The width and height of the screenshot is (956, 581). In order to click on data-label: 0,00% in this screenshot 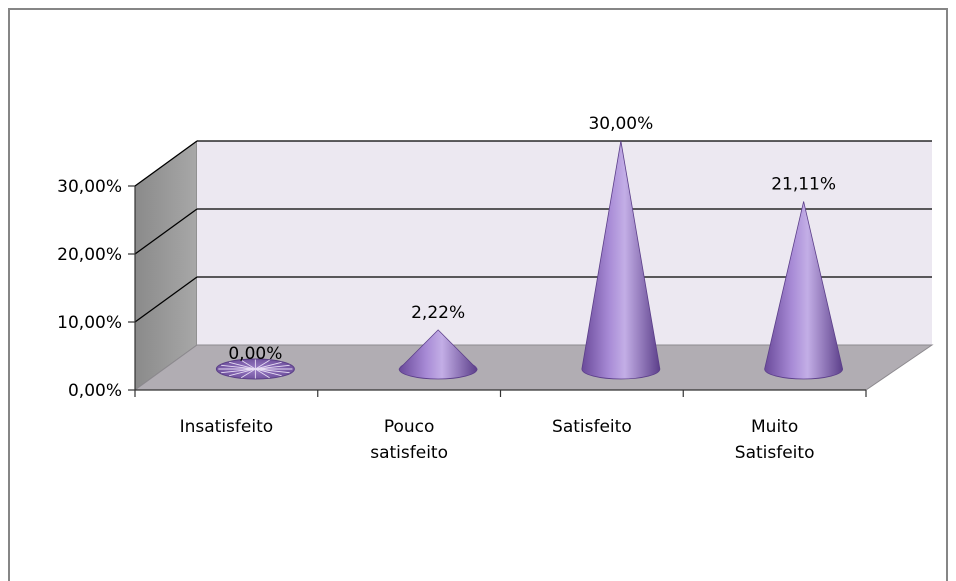, I will do `click(255, 354)`.